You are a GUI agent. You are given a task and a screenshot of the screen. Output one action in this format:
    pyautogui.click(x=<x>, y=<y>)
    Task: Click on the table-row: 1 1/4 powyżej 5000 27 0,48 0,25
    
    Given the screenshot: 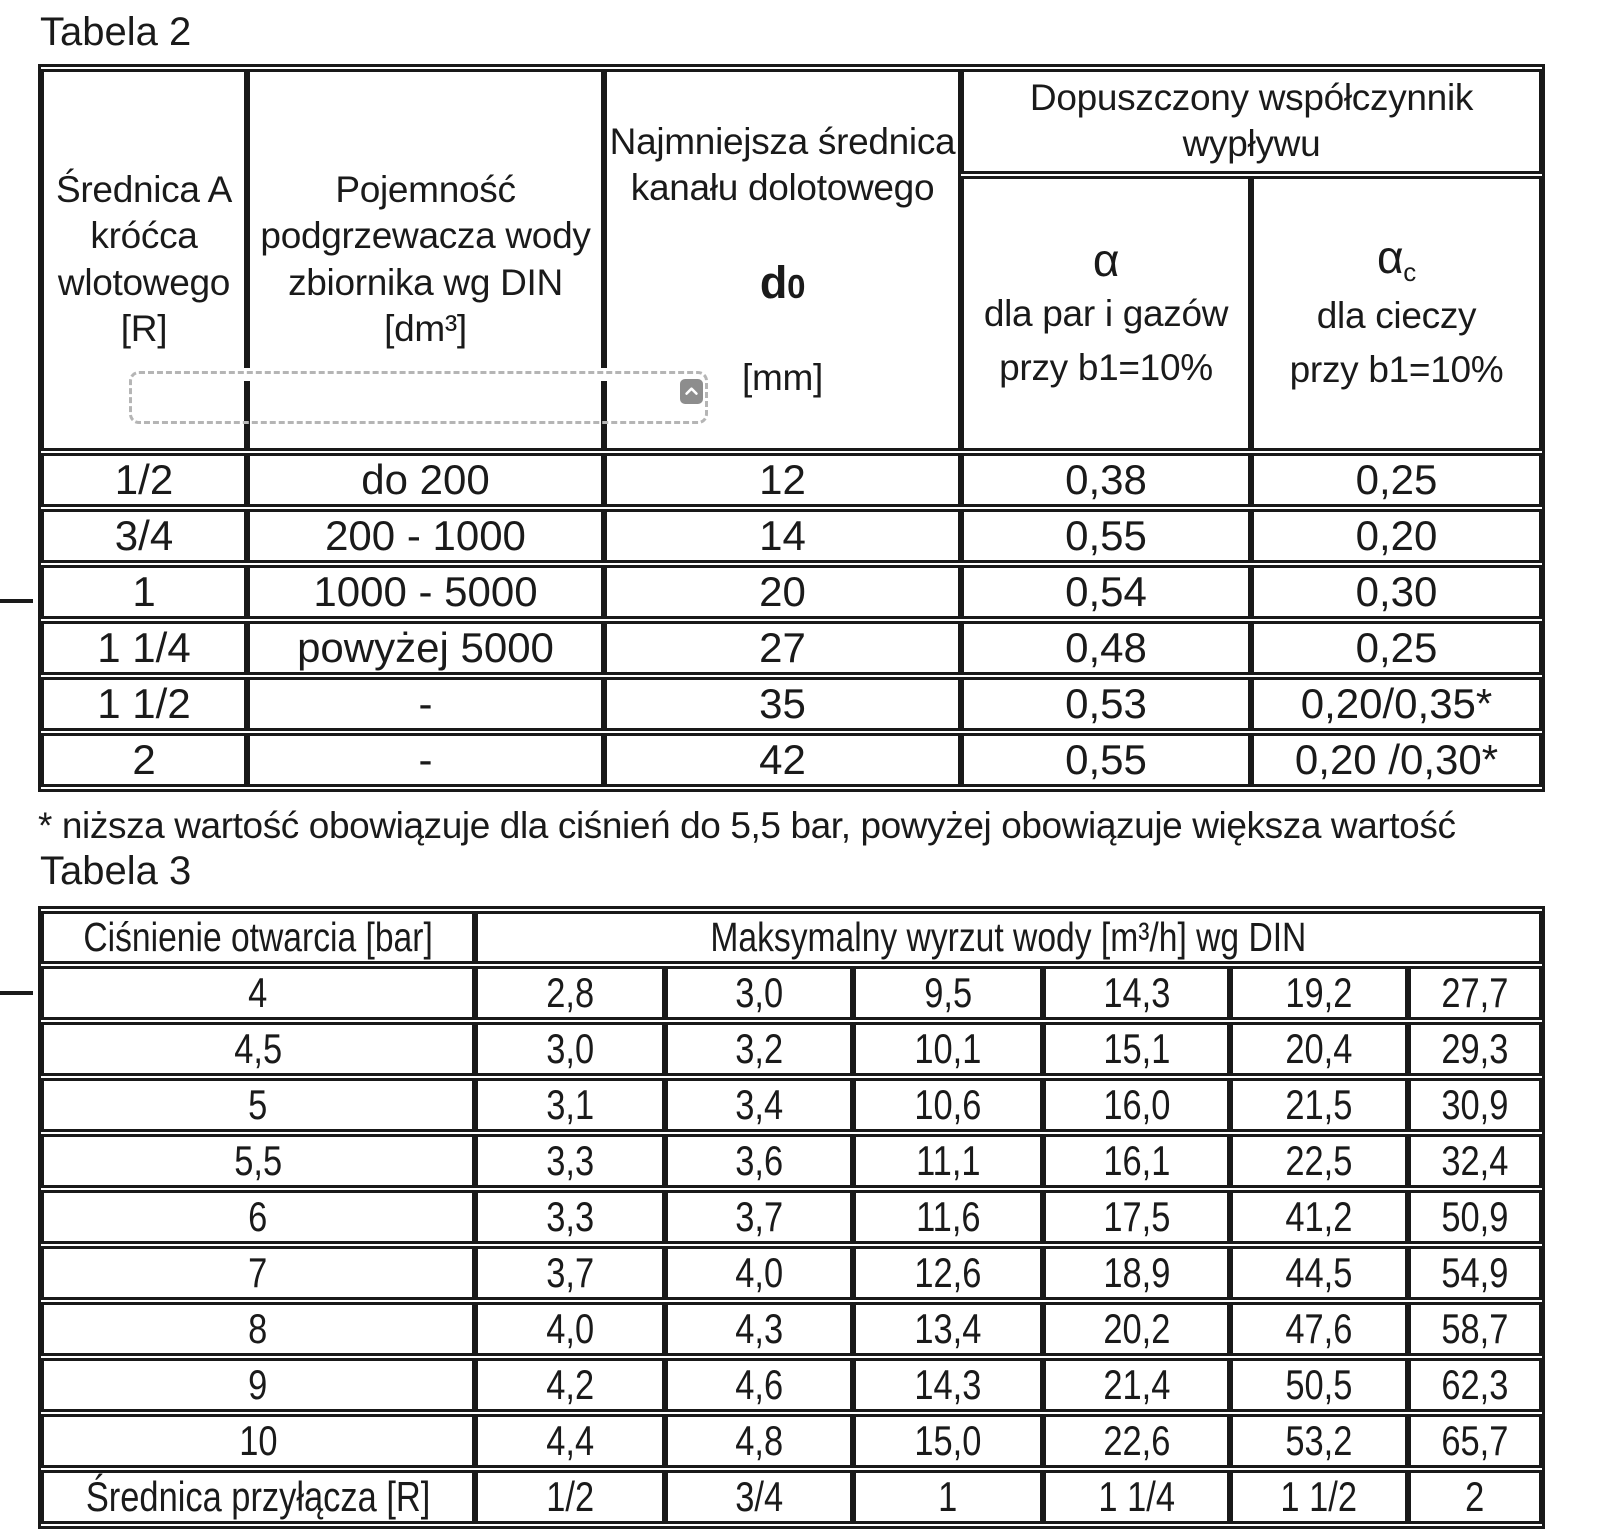 What is the action you would take?
    pyautogui.click(x=792, y=647)
    